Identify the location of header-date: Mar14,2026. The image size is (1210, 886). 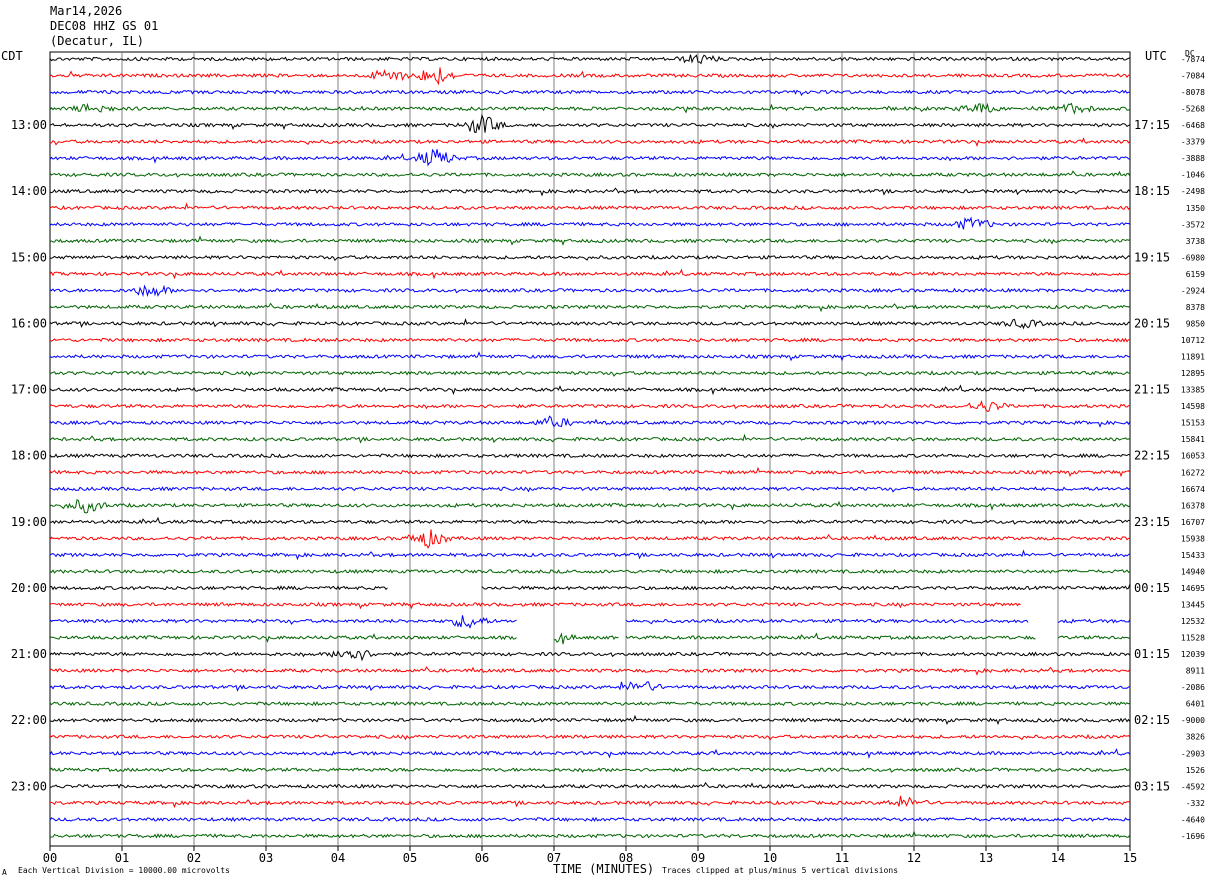
(86, 11).